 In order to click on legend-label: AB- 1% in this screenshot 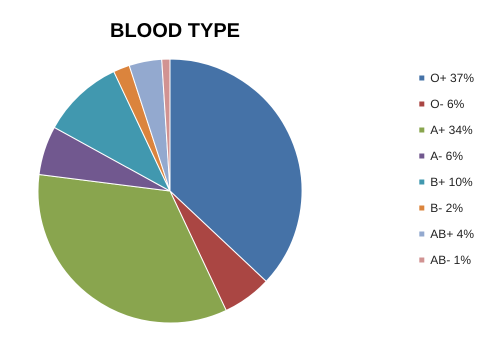, I will do `click(451, 260)`.